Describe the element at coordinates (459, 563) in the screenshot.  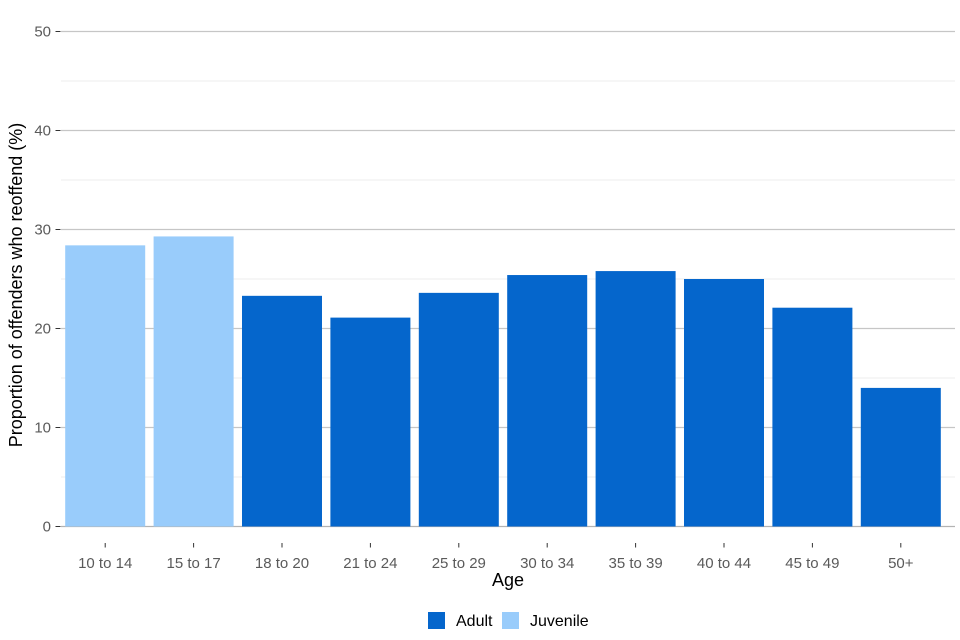
I see `x-tick-label-25-to-29: 25 to 29` at that location.